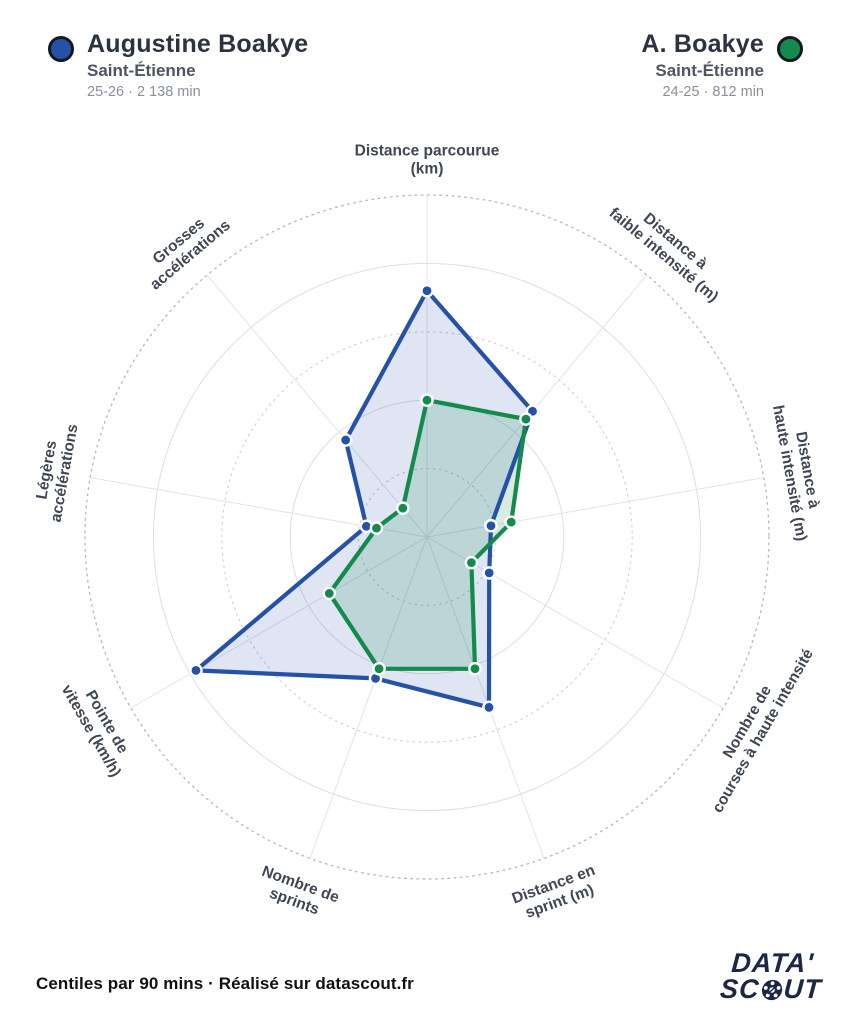  I want to click on axis-label-8: Grossesaccélérations, so click(184, 248).